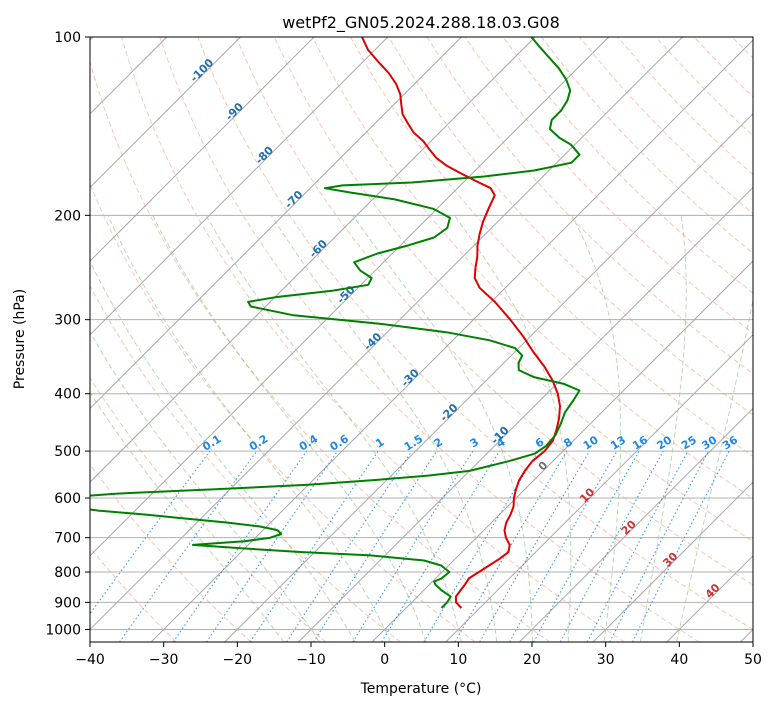 Image resolution: width=775 pixels, height=708 pixels. Describe the element at coordinates (384, 660) in the screenshot. I see `x-tick-label: 0` at that location.